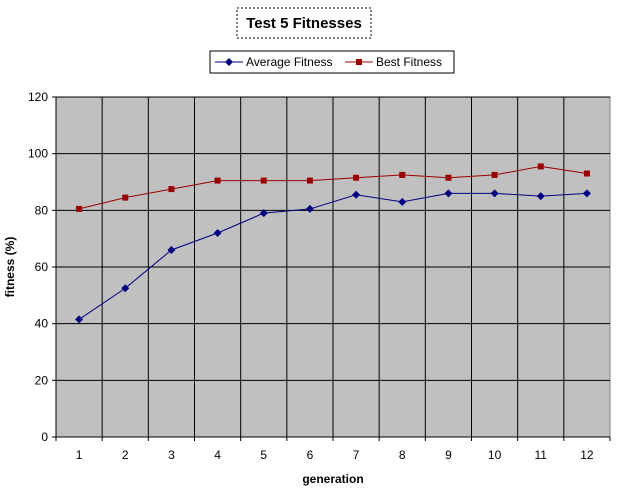  Describe the element at coordinates (332, 479) in the screenshot. I see `x-axis-label: generation` at that location.